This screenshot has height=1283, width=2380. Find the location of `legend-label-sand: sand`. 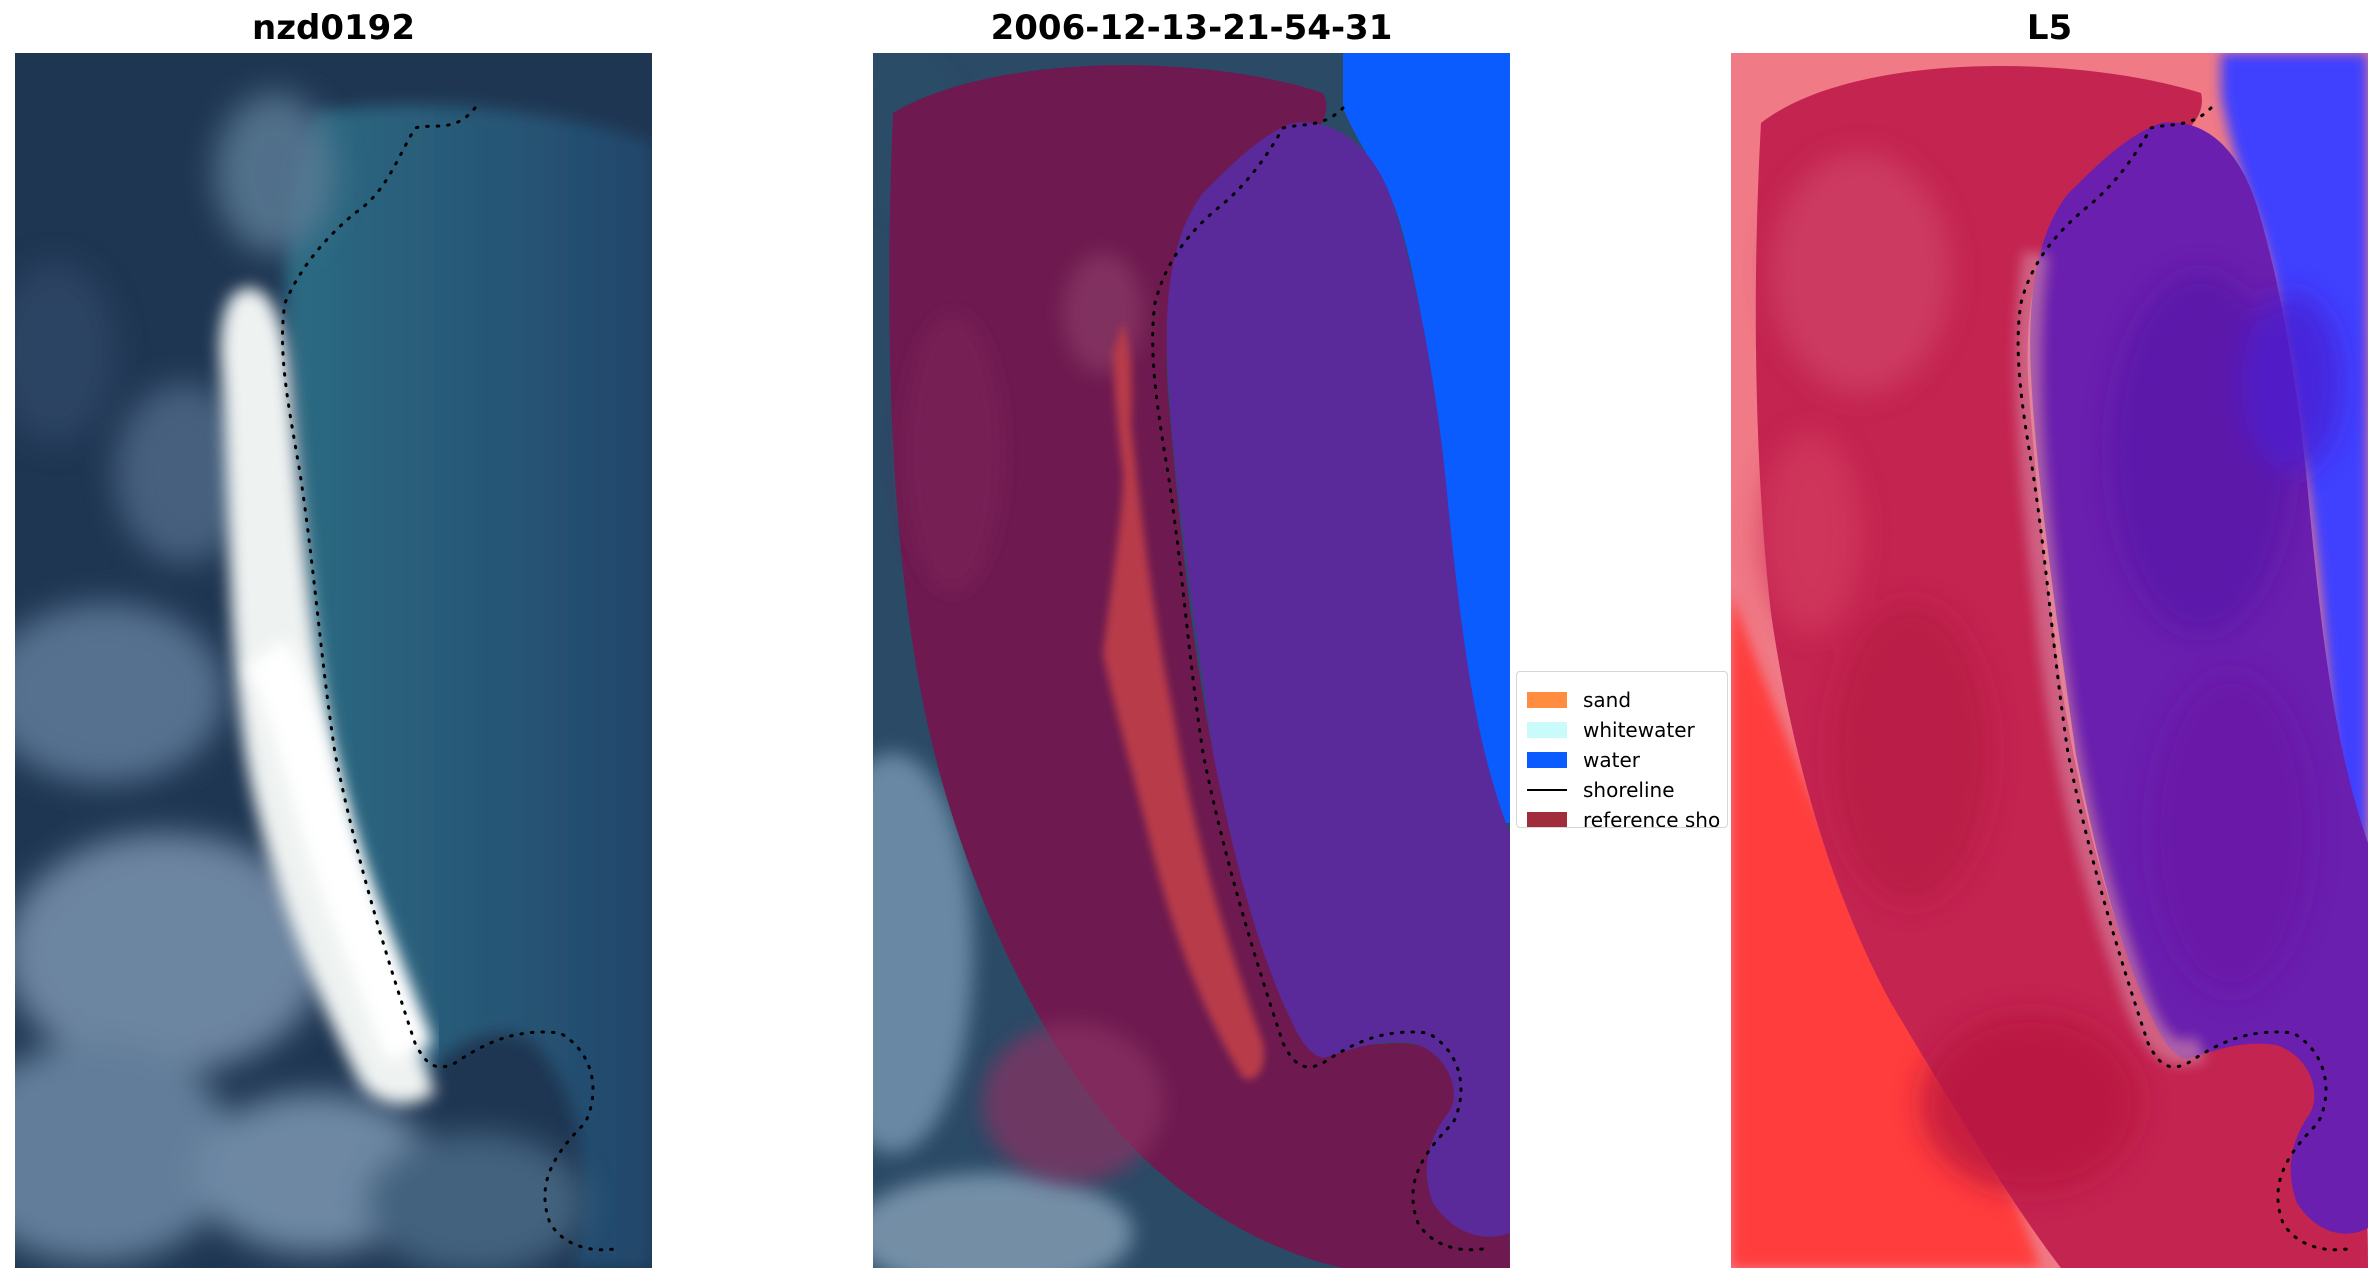

legend-label-sand: sand is located at coordinates (1607, 700).